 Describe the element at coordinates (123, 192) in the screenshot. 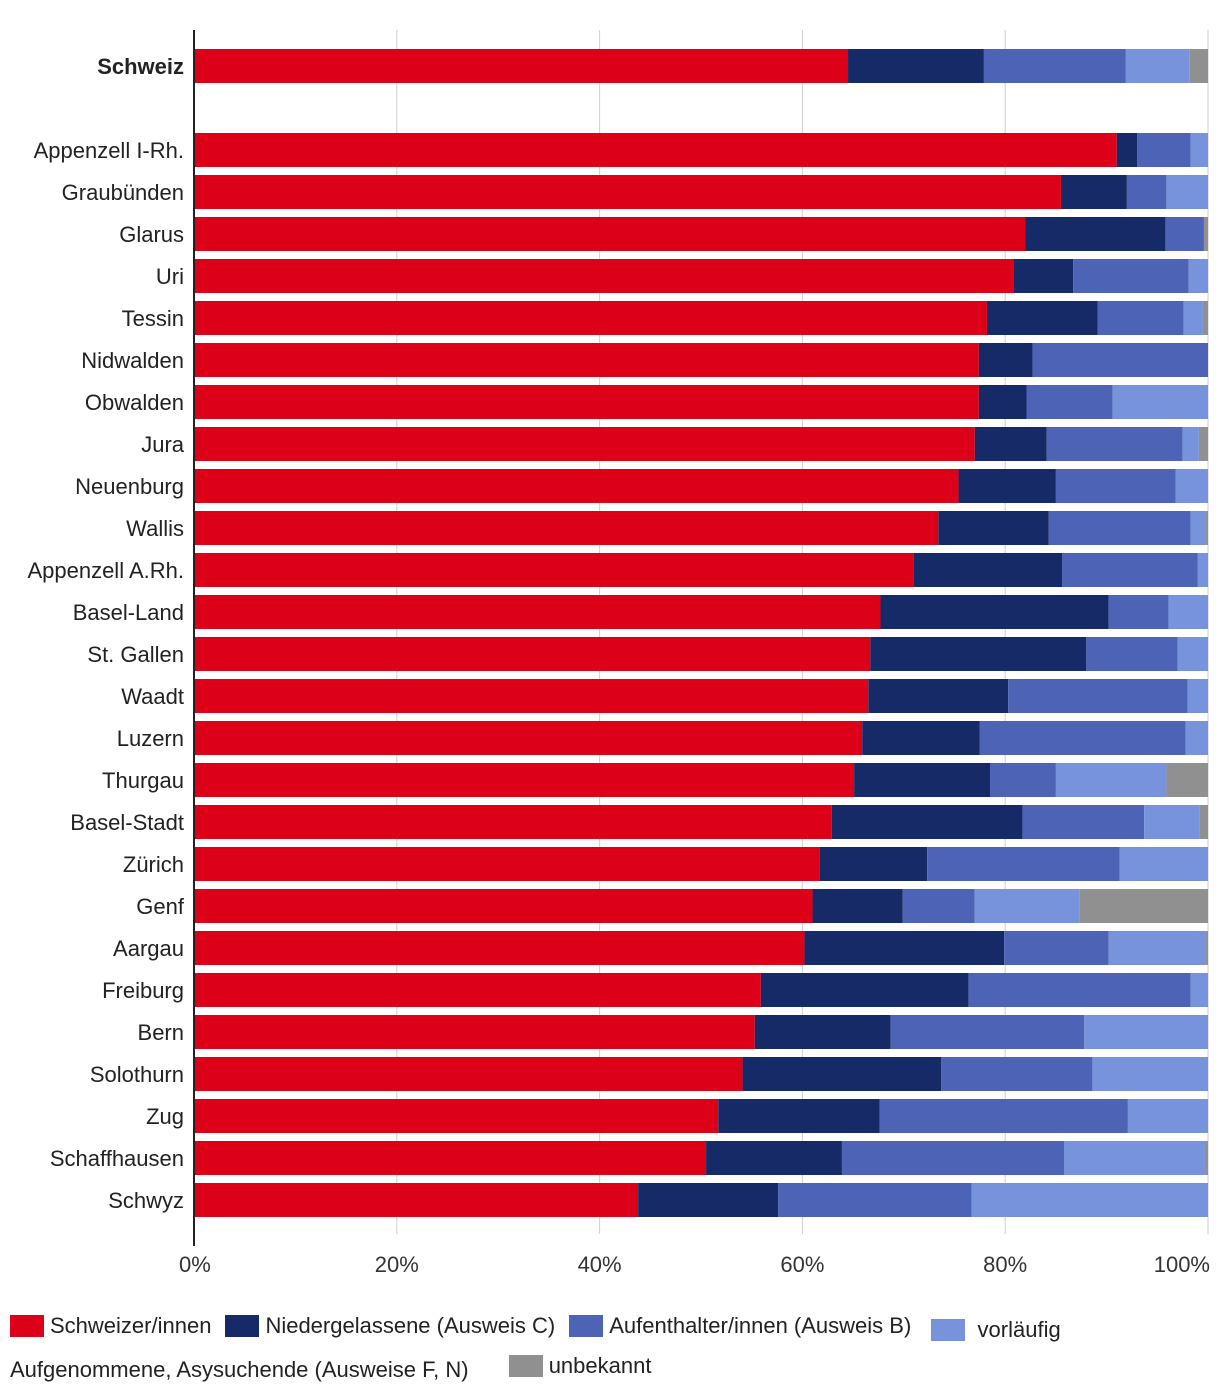

I see `category-label: Graubünden` at that location.